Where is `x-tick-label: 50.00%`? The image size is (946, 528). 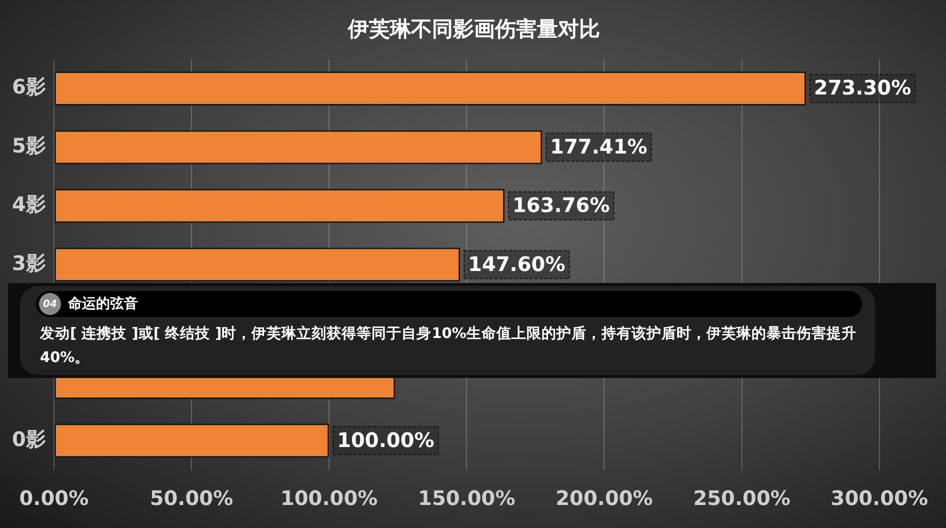
x-tick-label: 50.00% is located at coordinates (192, 498).